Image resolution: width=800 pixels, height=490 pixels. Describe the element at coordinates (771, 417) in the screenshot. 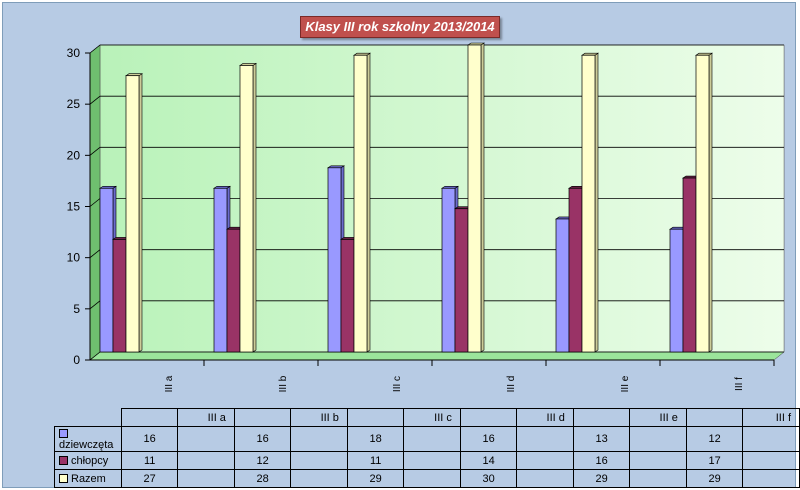

I see `table-header-cell: III f` at that location.